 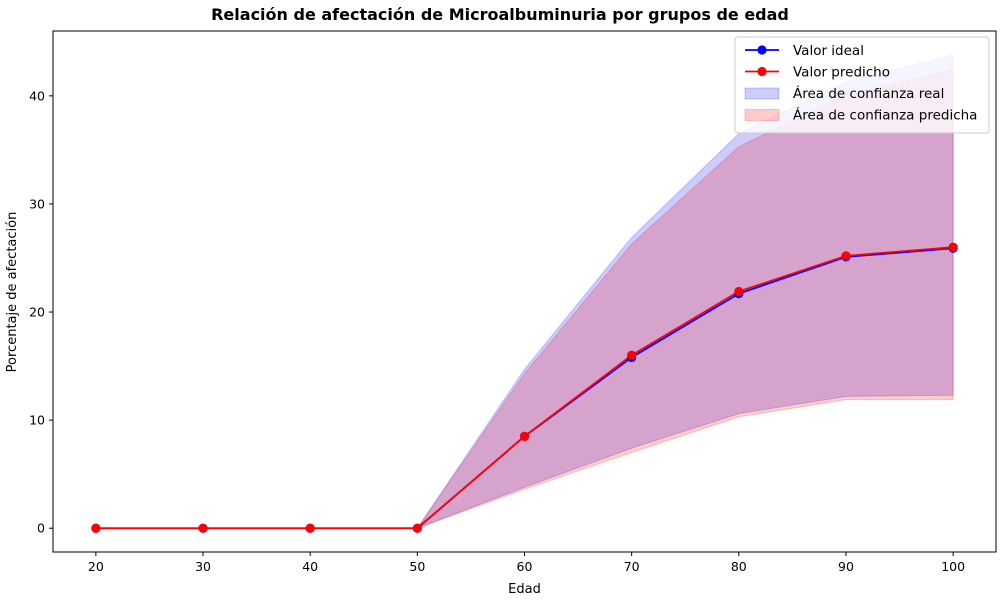 What do you see at coordinates (885, 115) in the screenshot?
I see `legend-label: Área de confianza predicha` at bounding box center [885, 115].